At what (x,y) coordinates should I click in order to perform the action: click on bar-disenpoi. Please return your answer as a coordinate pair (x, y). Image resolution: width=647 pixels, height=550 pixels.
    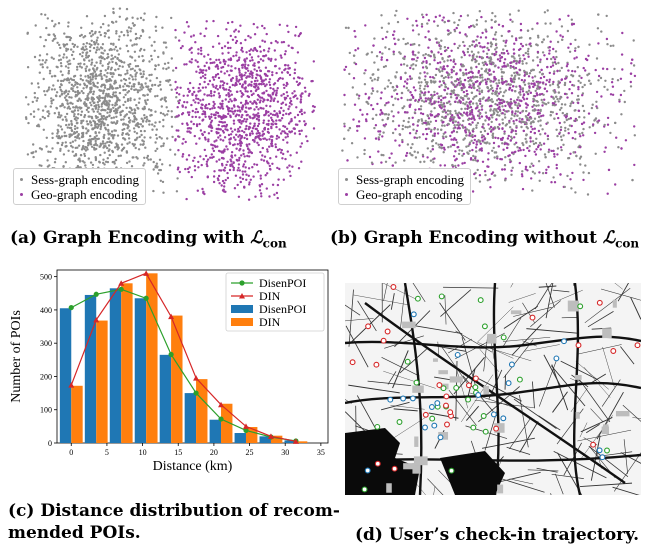
    Looking at the image, I should click on (240, 438).